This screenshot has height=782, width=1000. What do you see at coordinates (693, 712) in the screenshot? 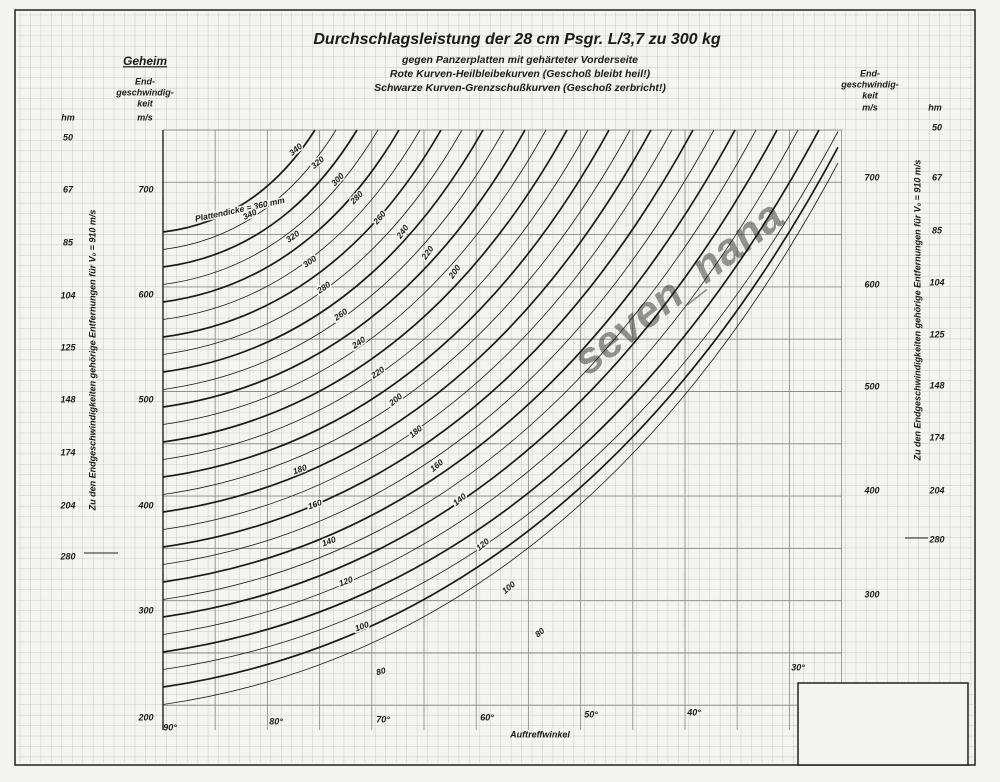
I see `angle-label: 40°` at bounding box center [693, 712].